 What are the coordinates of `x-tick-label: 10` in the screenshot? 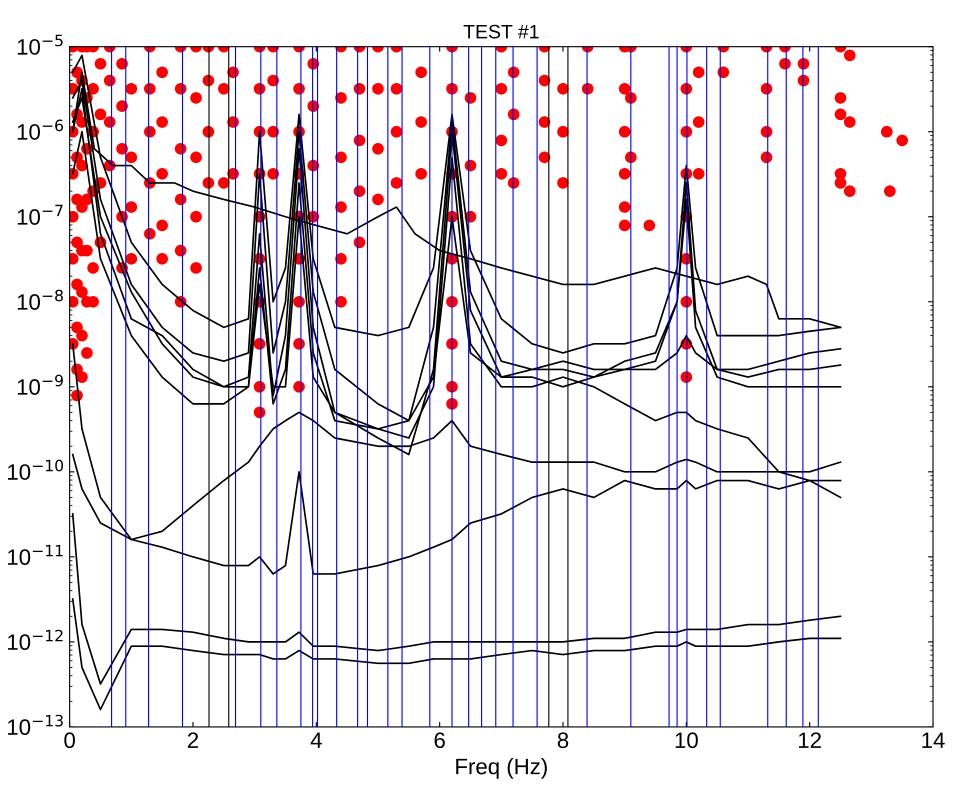 It's located at (687, 740).